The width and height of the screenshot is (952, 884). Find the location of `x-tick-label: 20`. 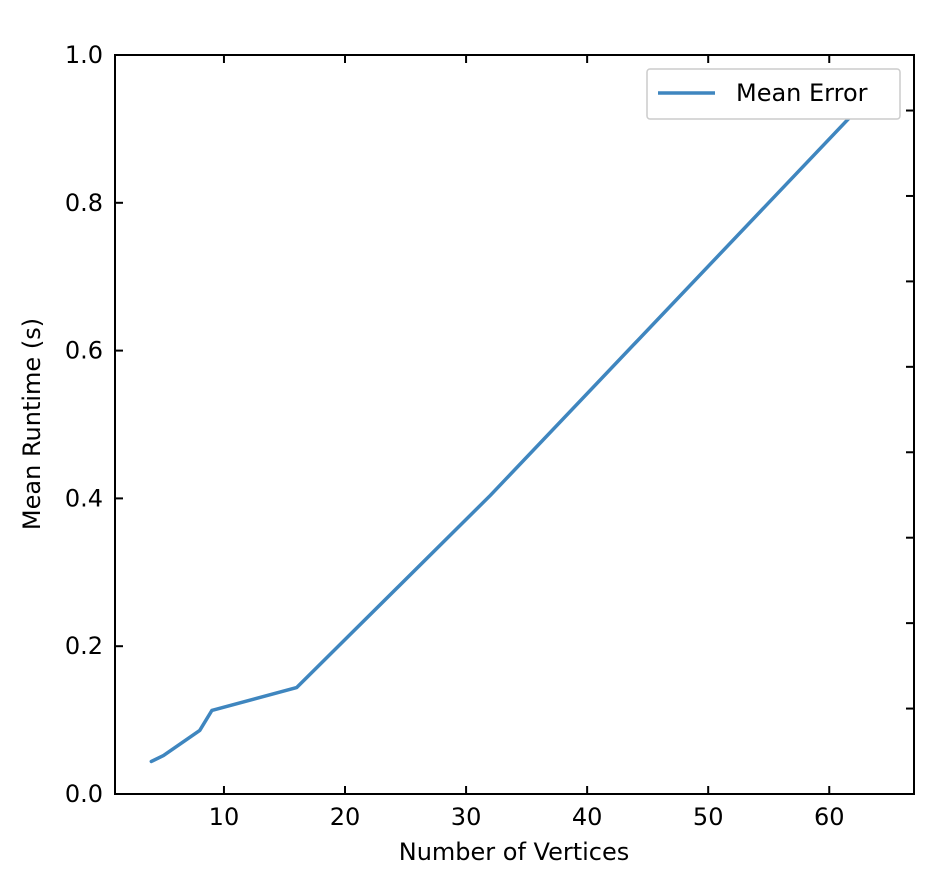

x-tick-label: 20 is located at coordinates (345, 817).